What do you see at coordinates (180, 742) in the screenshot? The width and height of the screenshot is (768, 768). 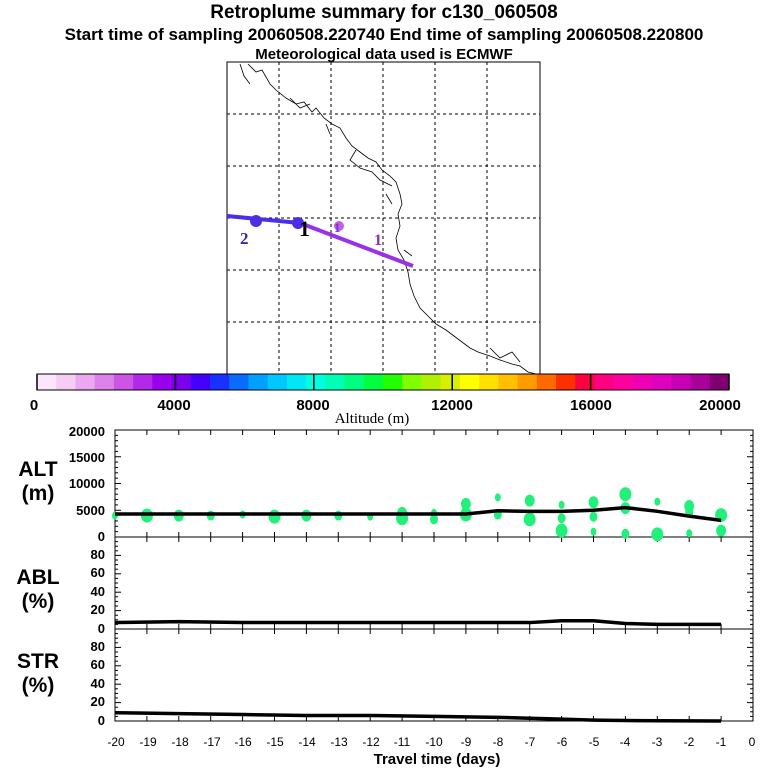 I see `x-tick: -18` at bounding box center [180, 742].